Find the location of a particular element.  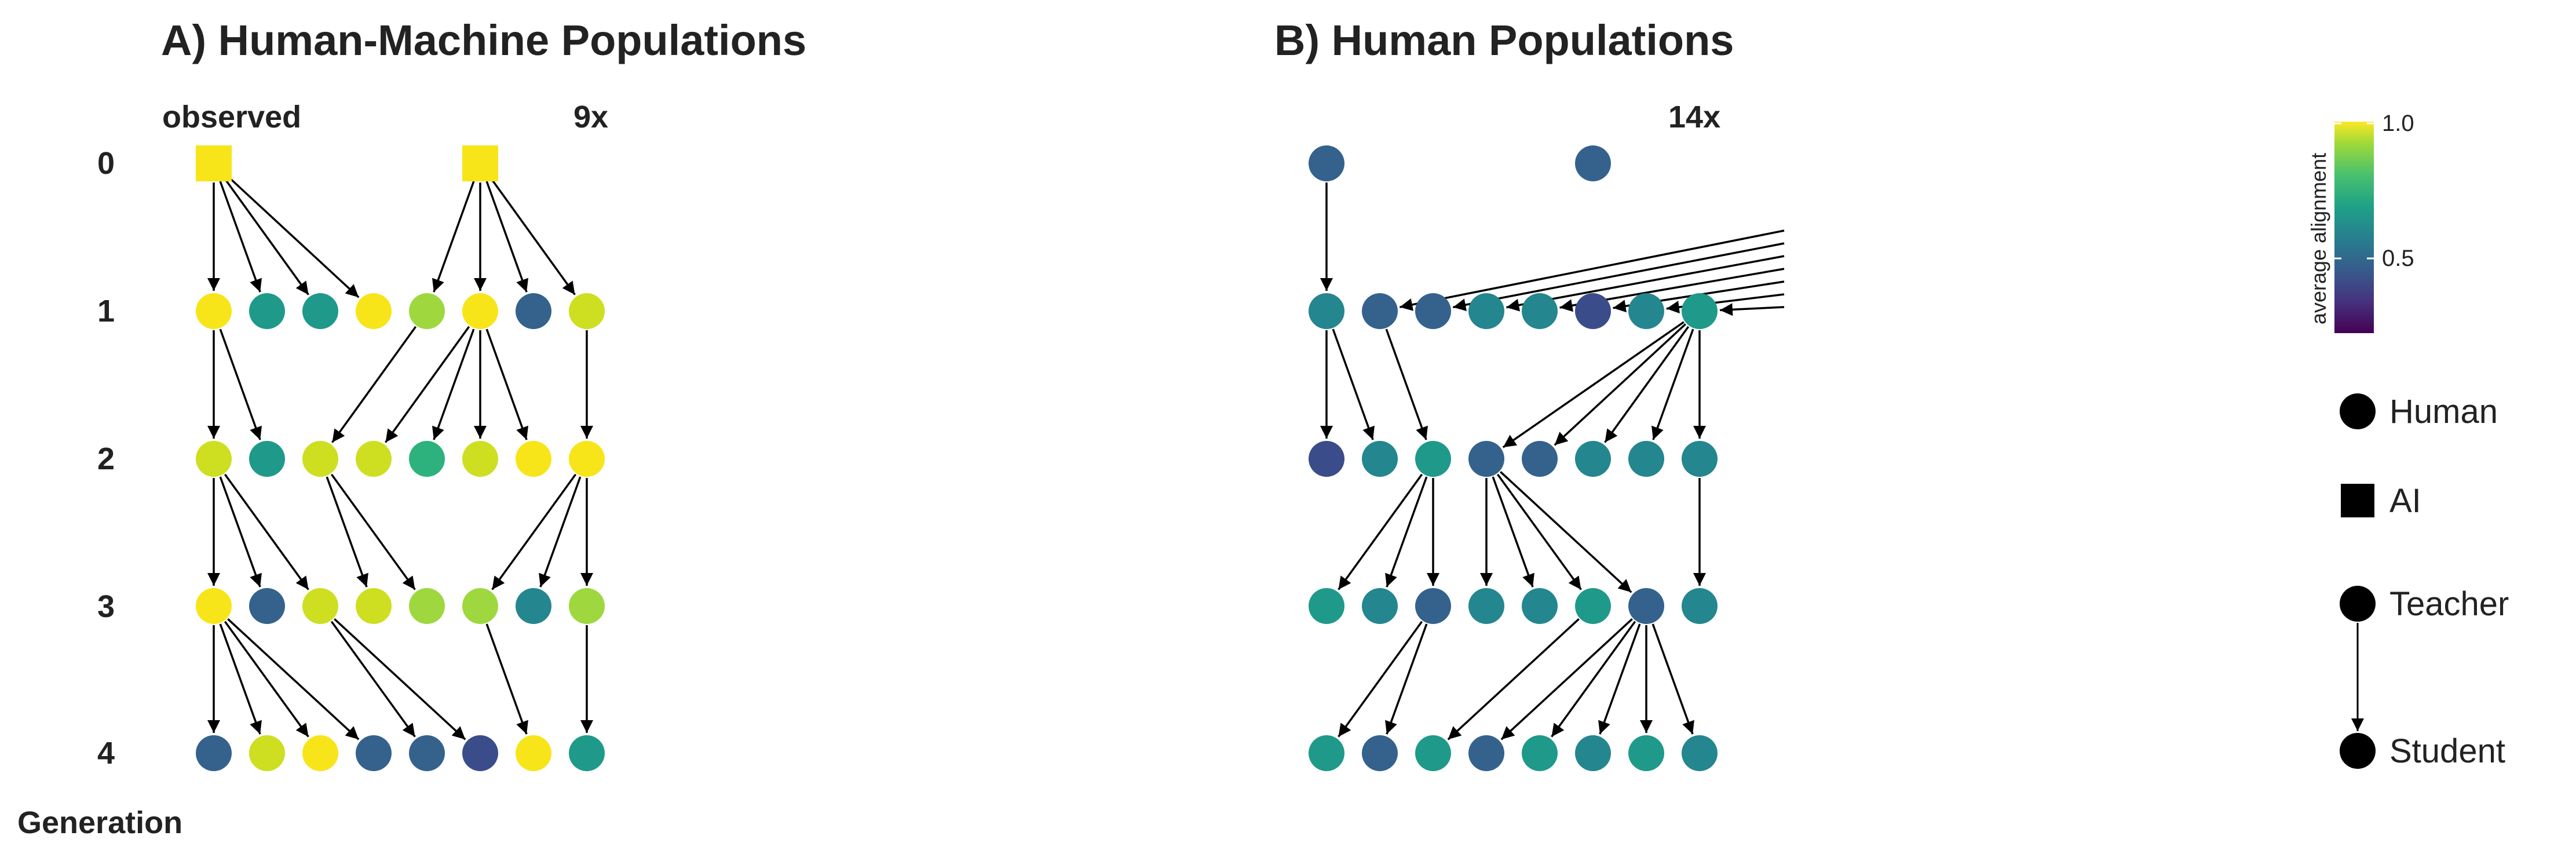

legend-student-circle is located at coordinates (2358, 751).